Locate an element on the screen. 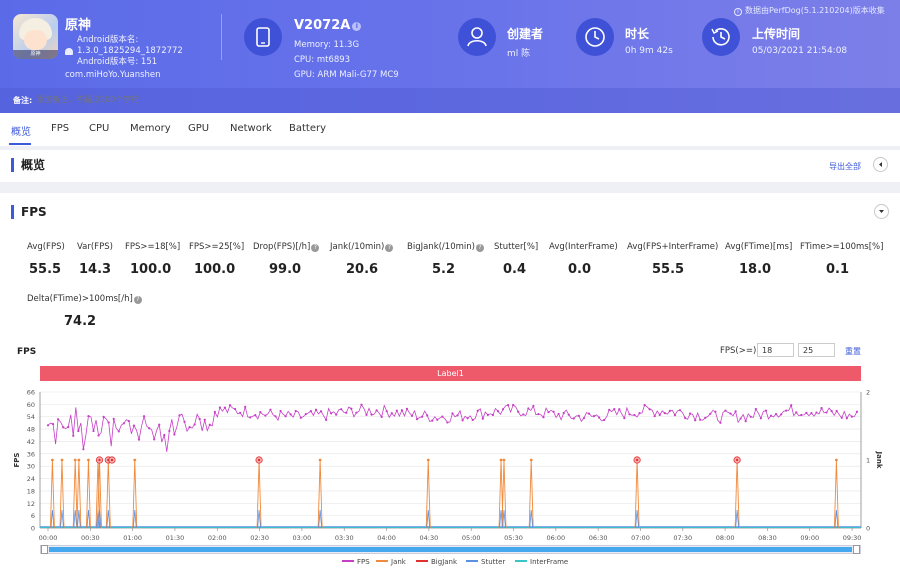 The height and width of the screenshot is (571, 900). legend-jank: Jank is located at coordinates (391, 562).